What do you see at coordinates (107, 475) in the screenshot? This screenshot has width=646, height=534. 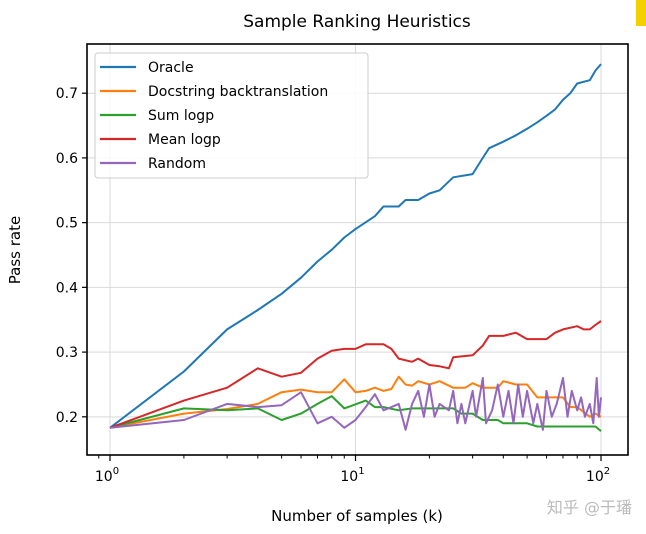 I see `x-tick-label: 10⁰` at bounding box center [107, 475].